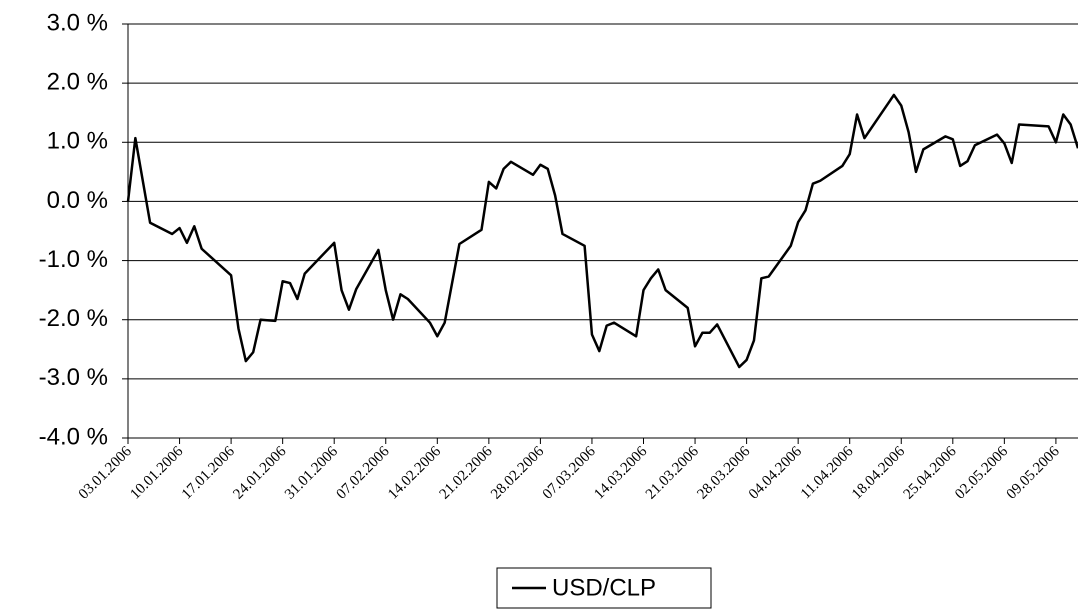 This screenshot has width=1078, height=609. Describe the element at coordinates (311, 472) in the screenshot. I see `x-tick-label: 31.01.2006` at that location.